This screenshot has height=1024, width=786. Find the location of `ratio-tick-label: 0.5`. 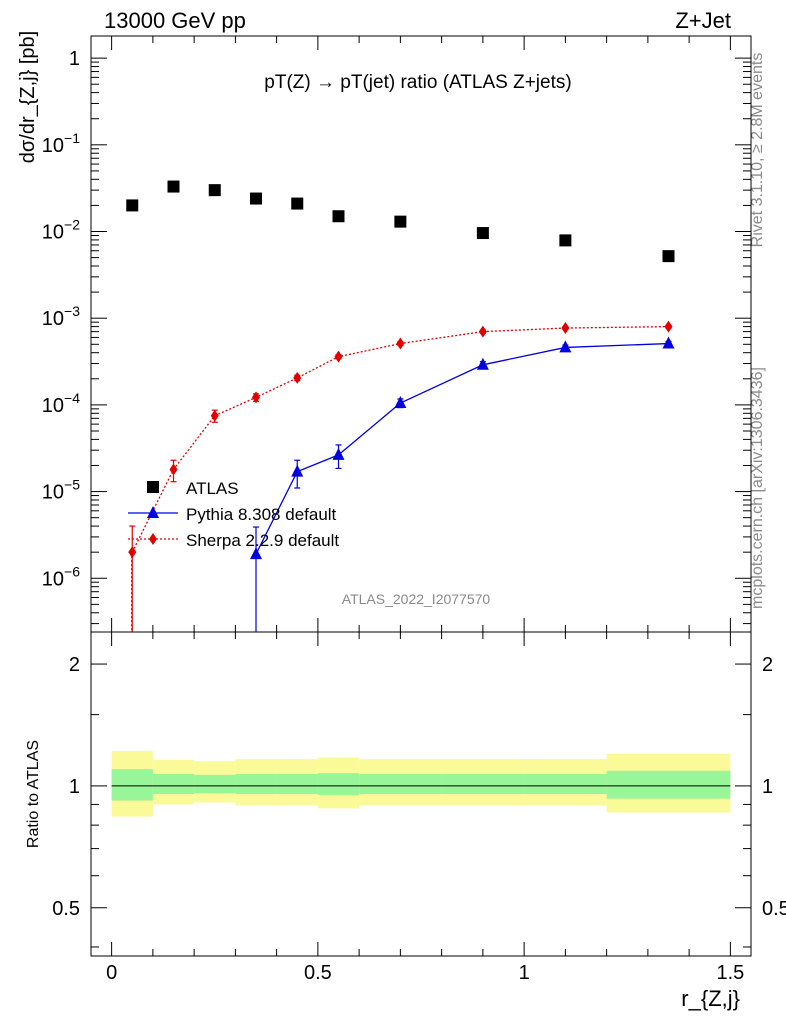

ratio-tick-label: 0.5 is located at coordinates (66, 909).